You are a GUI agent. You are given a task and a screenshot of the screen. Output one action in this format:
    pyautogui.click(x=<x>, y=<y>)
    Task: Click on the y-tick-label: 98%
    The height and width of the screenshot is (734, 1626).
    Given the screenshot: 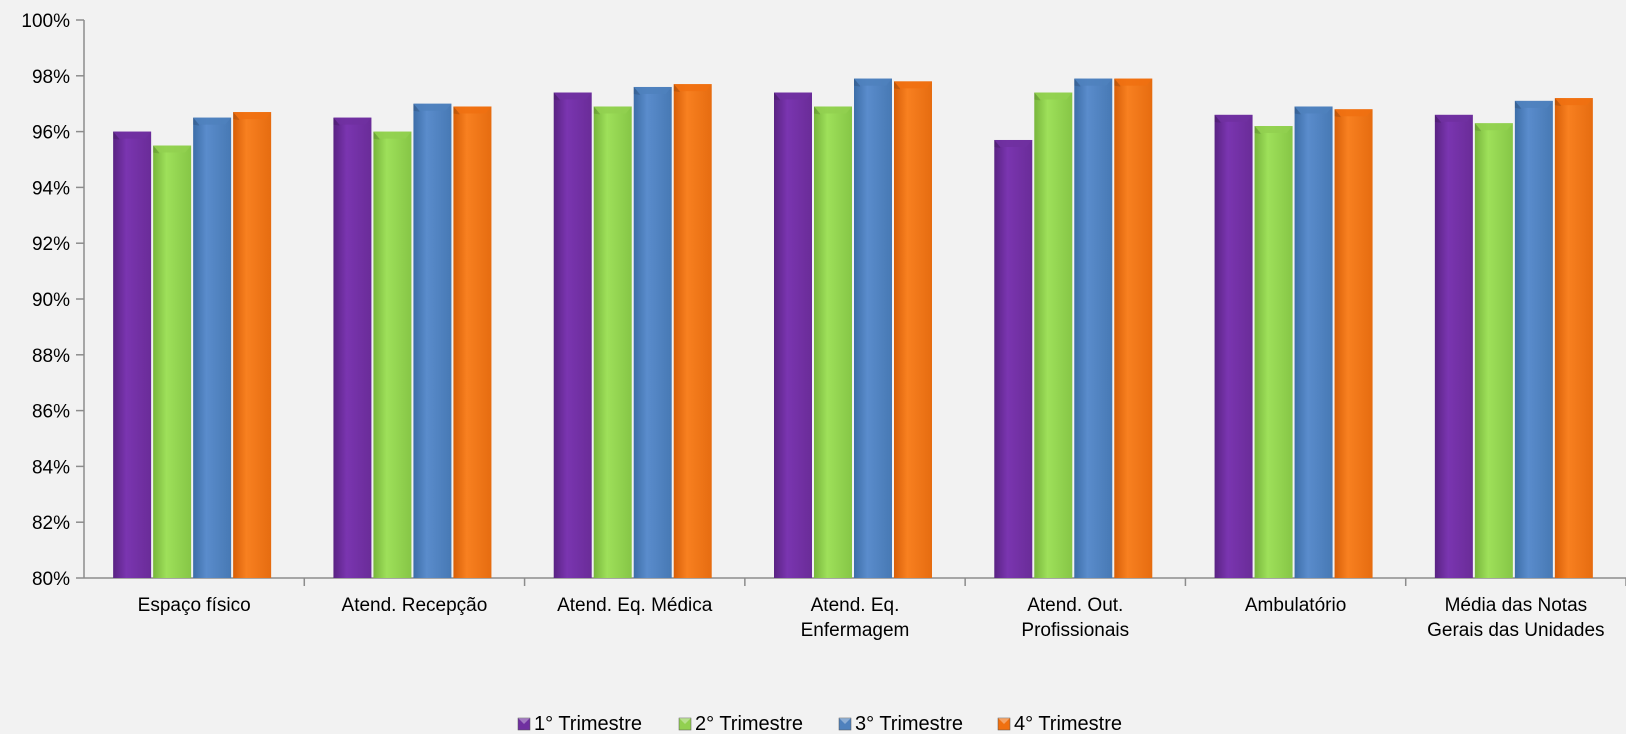 What is the action you would take?
    pyautogui.click(x=51, y=77)
    